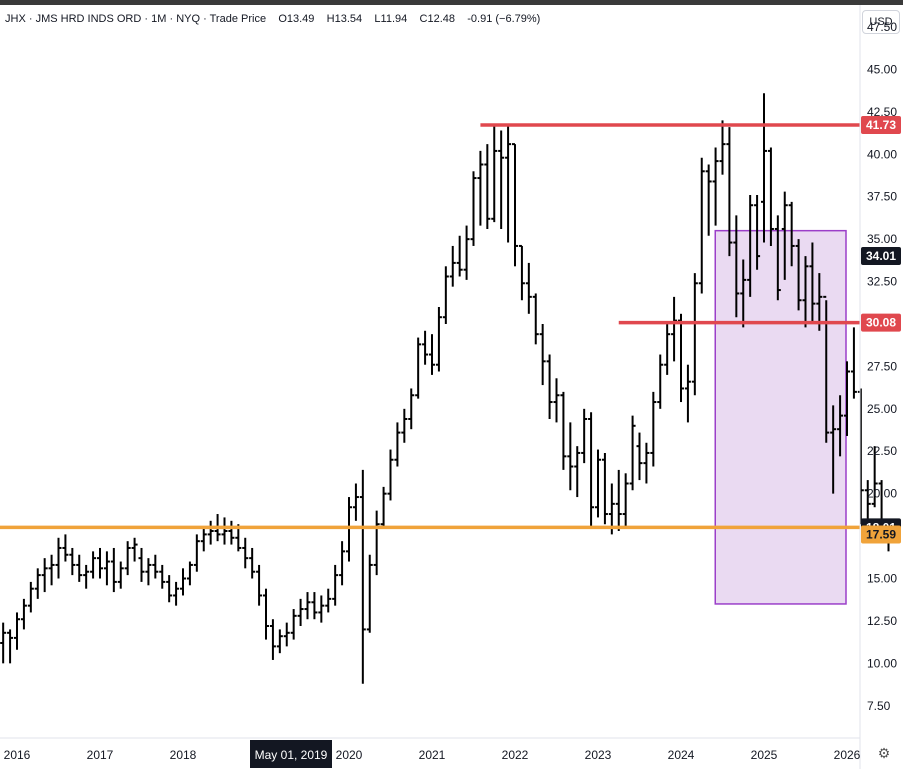  What do you see at coordinates (847, 755) in the screenshot?
I see `time-tick-label: 2026` at bounding box center [847, 755].